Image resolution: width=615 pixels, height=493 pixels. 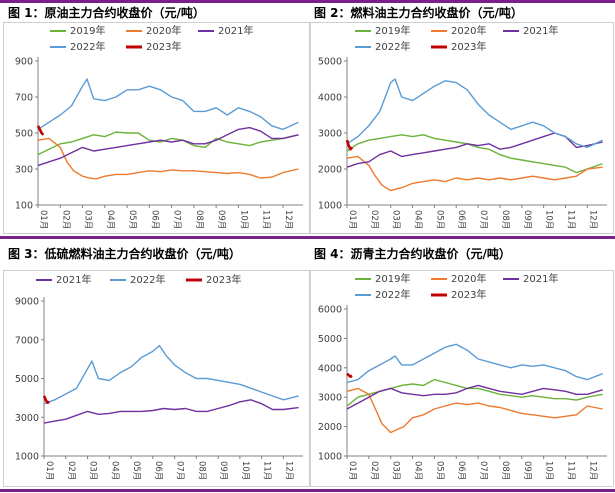 I want to click on y-tick-label: 3000, so click(x=330, y=134).